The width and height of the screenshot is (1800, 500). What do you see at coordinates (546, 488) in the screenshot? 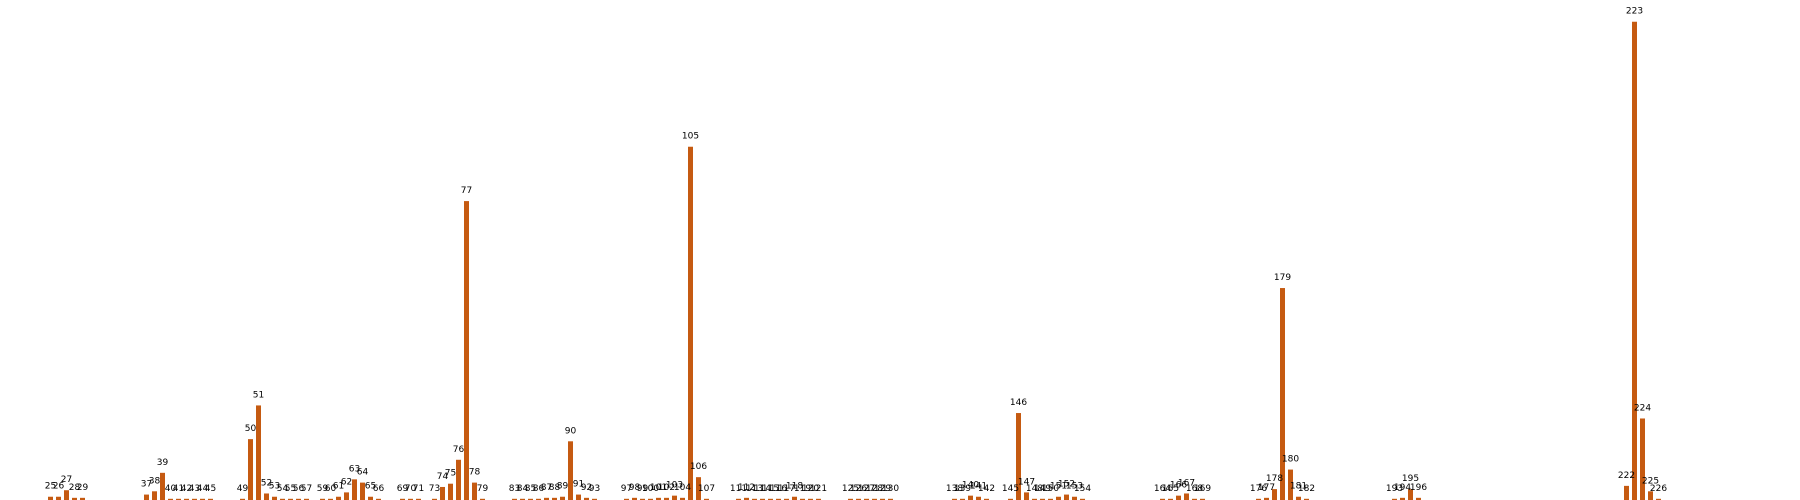
I see `bar-label-87: 87` at bounding box center [546, 488].